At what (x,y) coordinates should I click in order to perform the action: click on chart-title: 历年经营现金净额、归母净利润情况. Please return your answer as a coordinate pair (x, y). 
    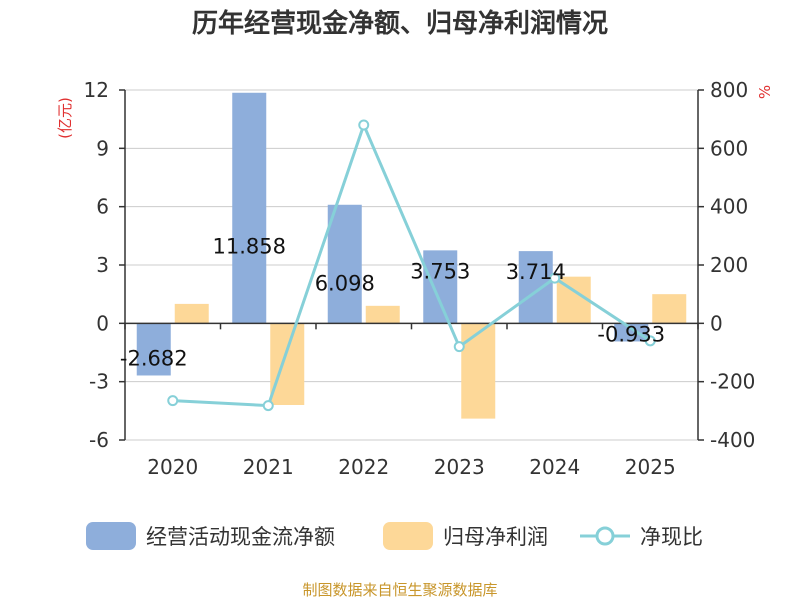
    Looking at the image, I should click on (400, 23).